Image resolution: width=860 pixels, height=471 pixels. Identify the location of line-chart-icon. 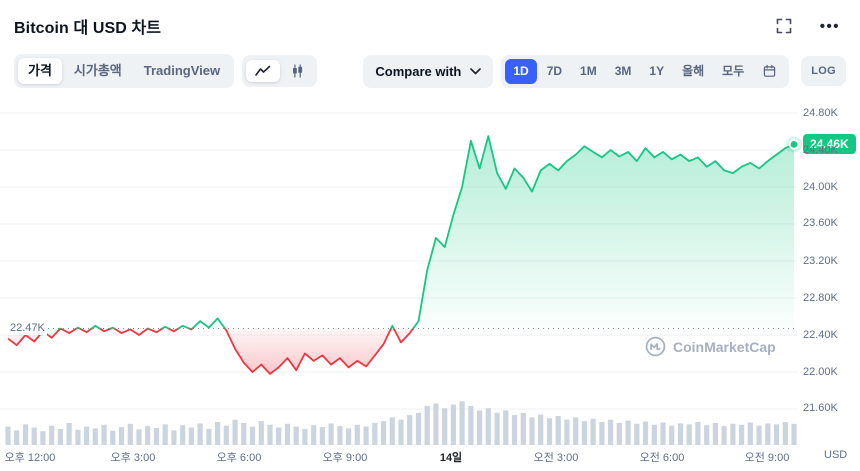
(263, 70).